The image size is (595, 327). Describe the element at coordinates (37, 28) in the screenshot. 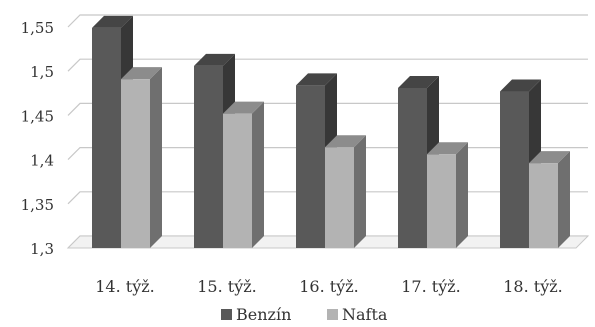

I see `y-tick-label: 1,55` at that location.